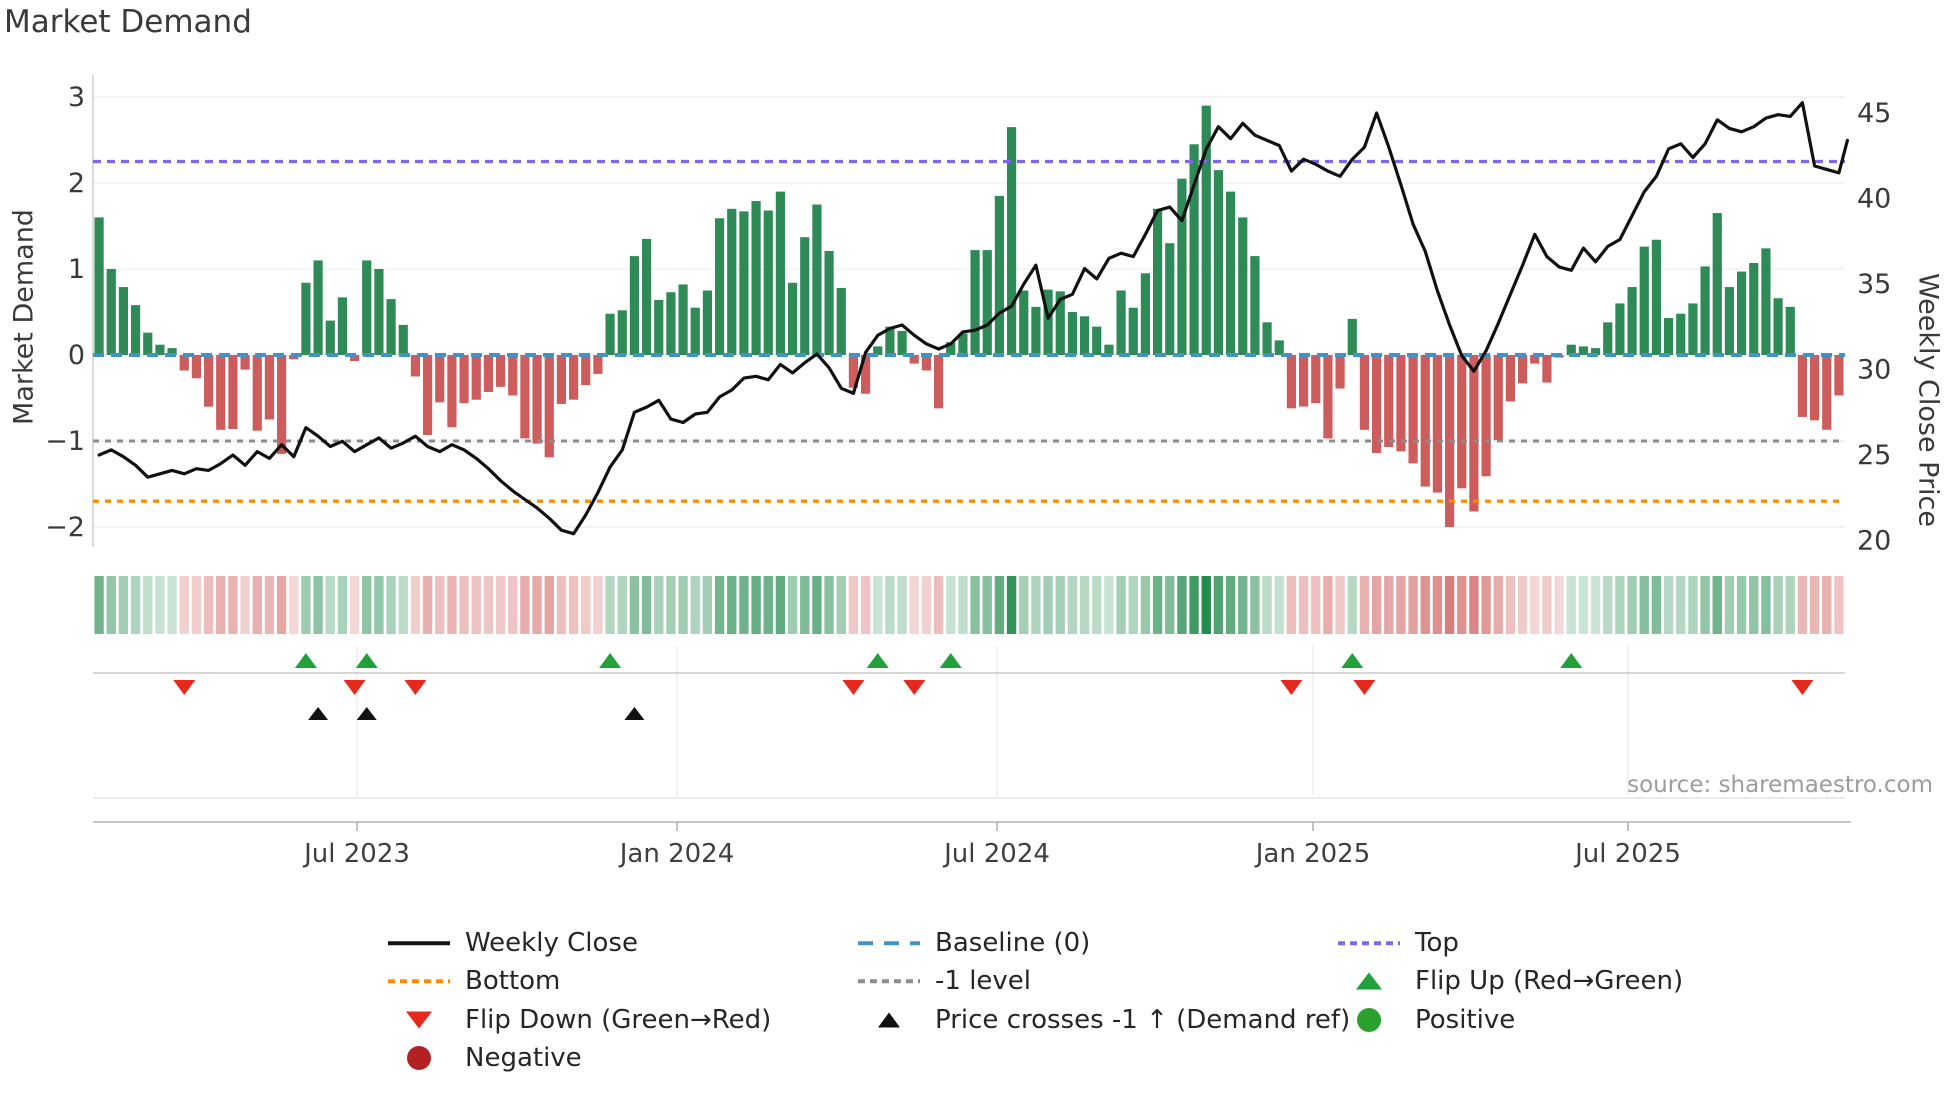  What do you see at coordinates (1426, 1020) in the screenshot?
I see `legend-item: Positive` at bounding box center [1426, 1020].